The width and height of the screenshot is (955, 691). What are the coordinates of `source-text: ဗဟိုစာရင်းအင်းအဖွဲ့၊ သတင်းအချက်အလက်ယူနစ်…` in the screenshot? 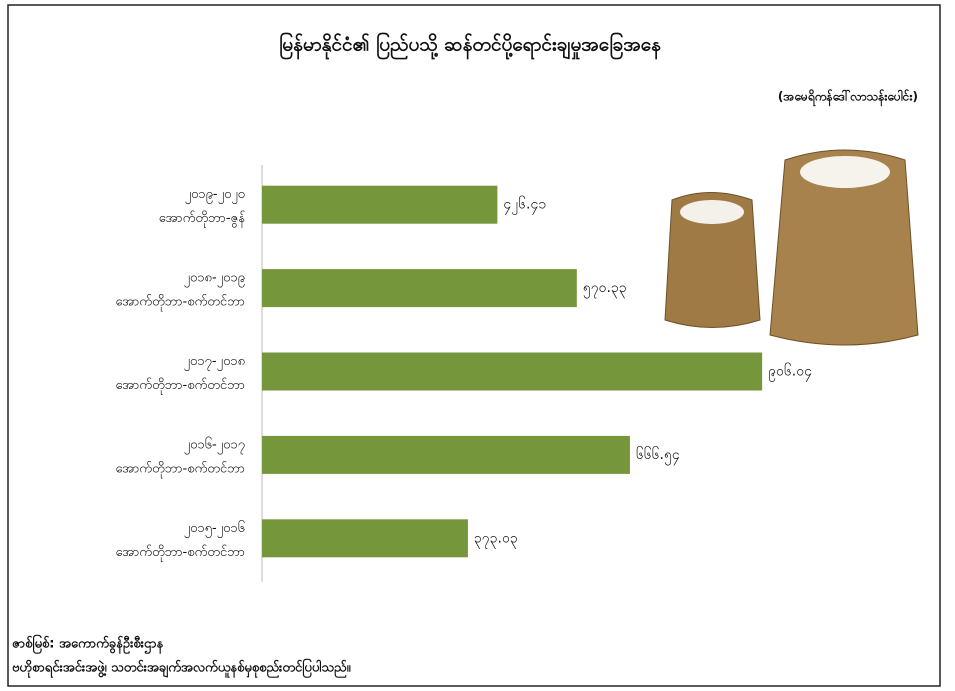 It's located at (182, 668).